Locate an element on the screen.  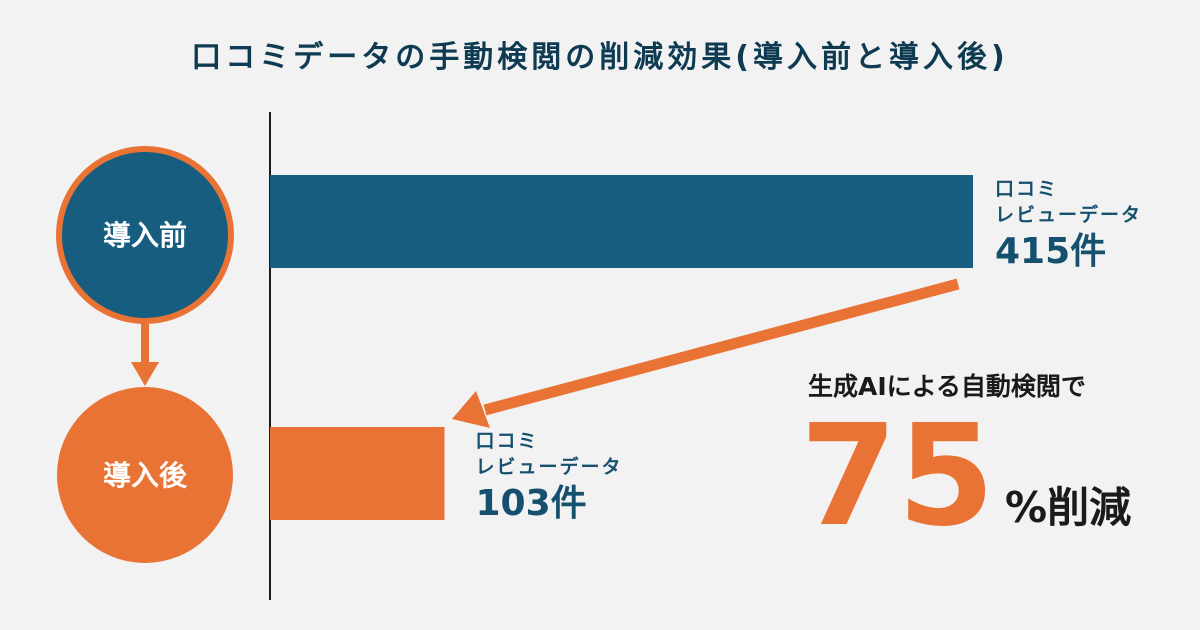
category-circle-after is located at coordinates (145, 475).